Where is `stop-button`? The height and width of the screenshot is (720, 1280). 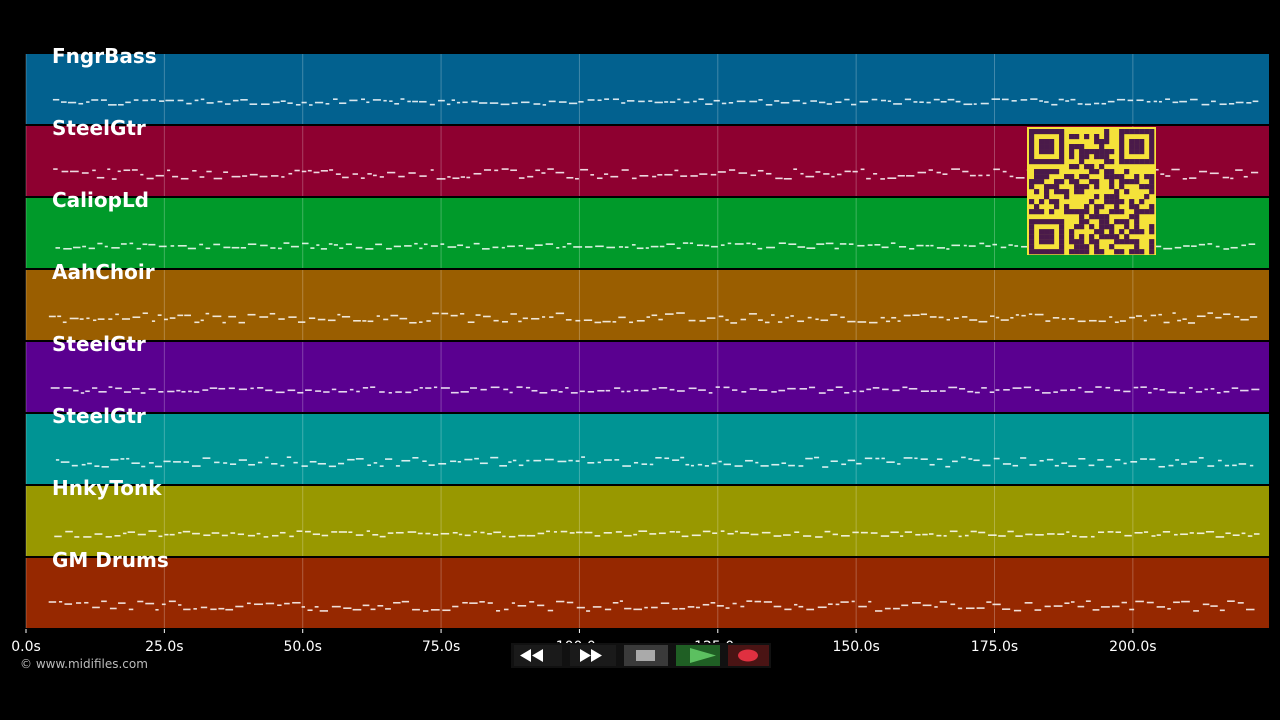 stop-button is located at coordinates (646, 655).